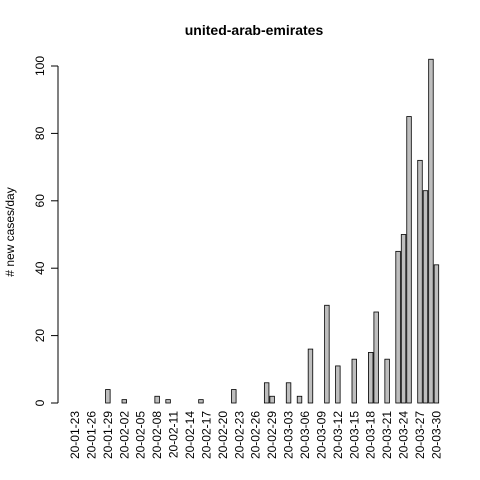  I want to click on y-tick-label: 100, so click(40, 66).